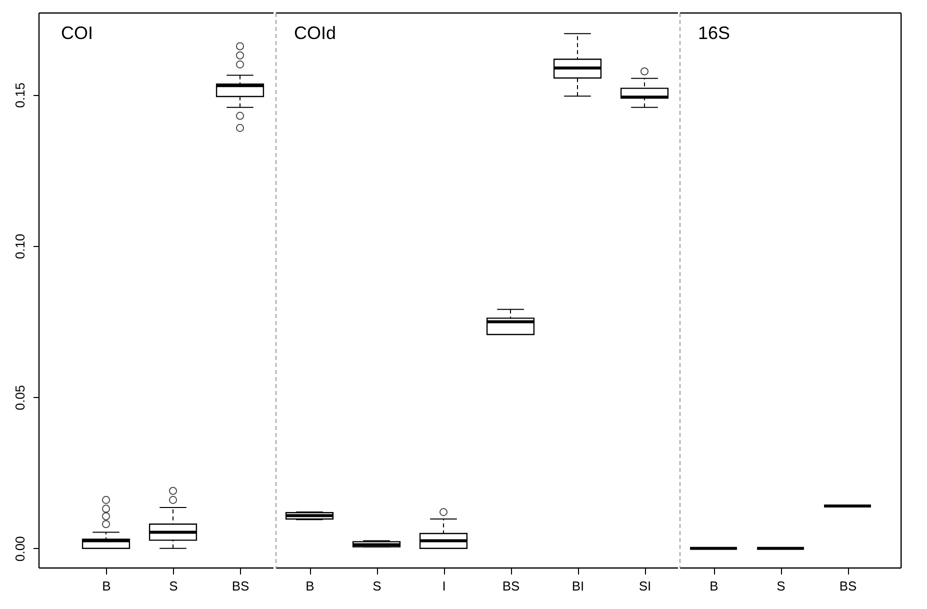  Describe the element at coordinates (315, 33) in the screenshot. I see `annotation: COId` at that location.